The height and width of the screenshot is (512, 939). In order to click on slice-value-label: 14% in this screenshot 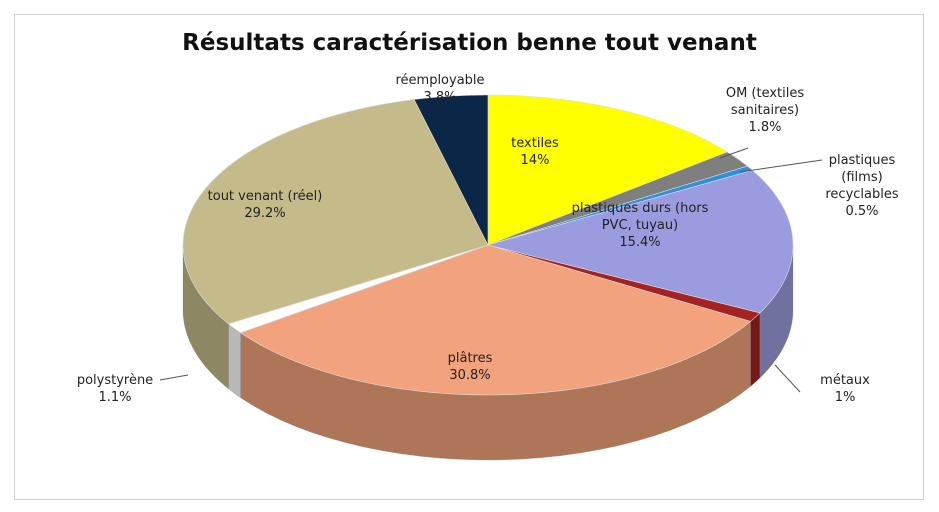, I will do `click(535, 160)`.